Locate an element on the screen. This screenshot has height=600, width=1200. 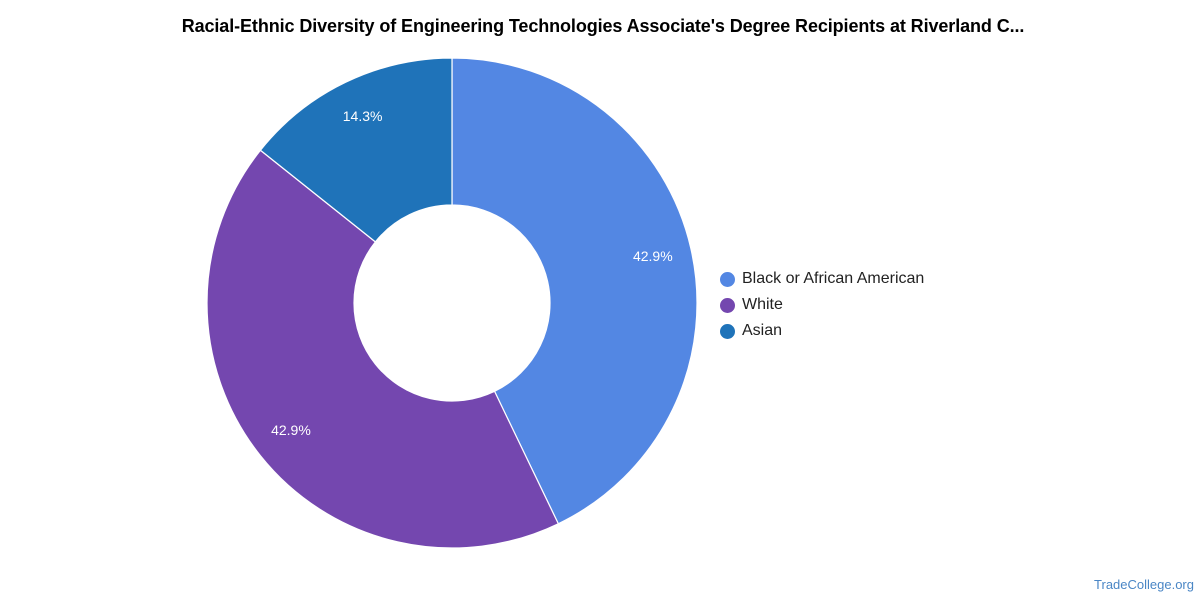
legend-label: Black or African American is located at coordinates (833, 278).